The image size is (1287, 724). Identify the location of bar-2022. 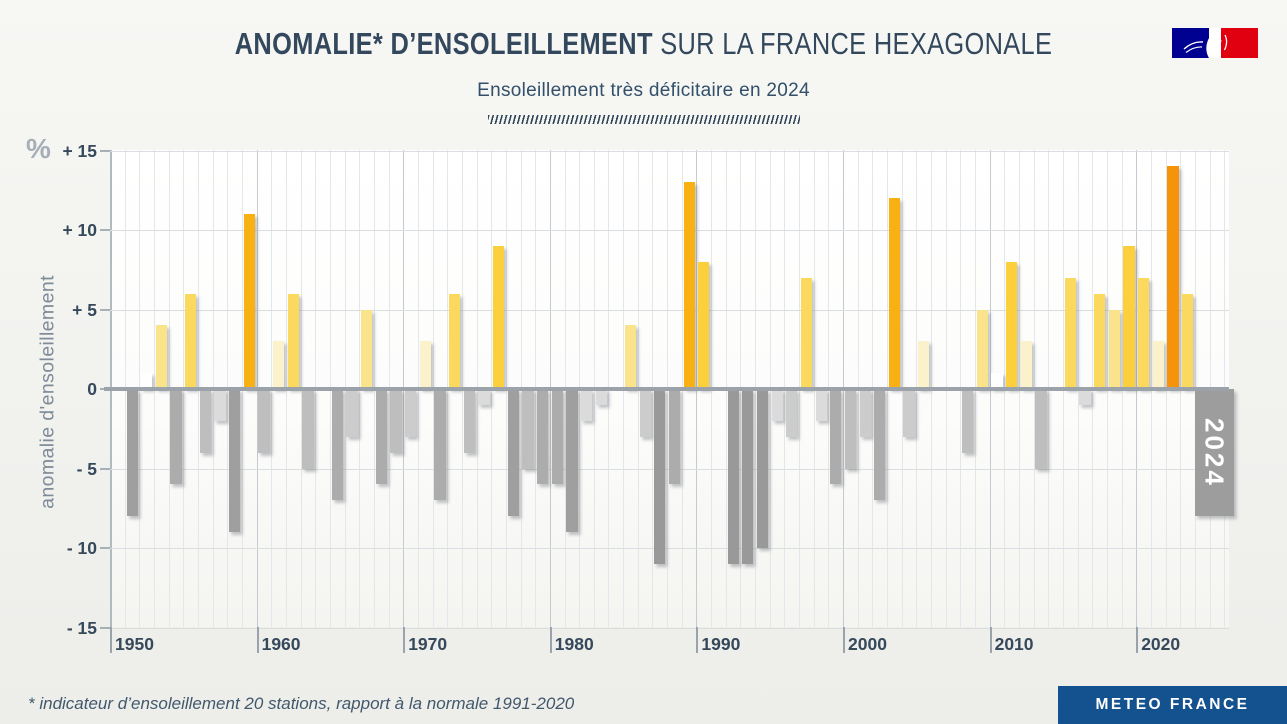
(1173, 277).